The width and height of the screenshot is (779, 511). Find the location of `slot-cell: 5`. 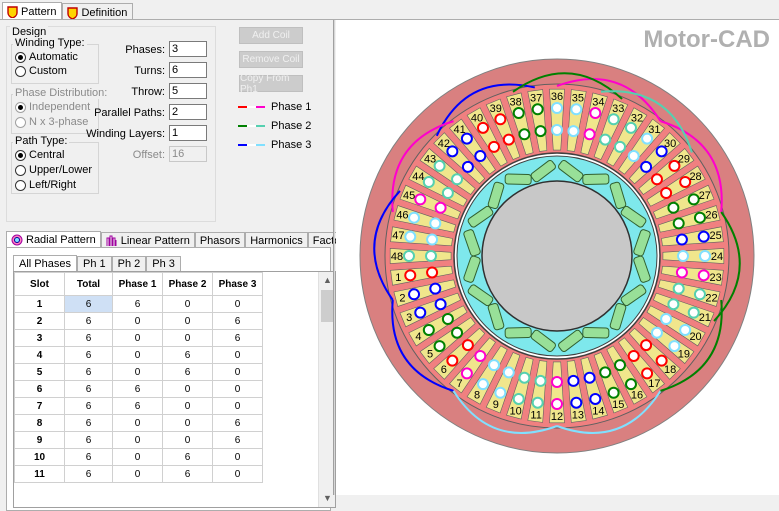

slot-cell: 5 is located at coordinates (39, 372).